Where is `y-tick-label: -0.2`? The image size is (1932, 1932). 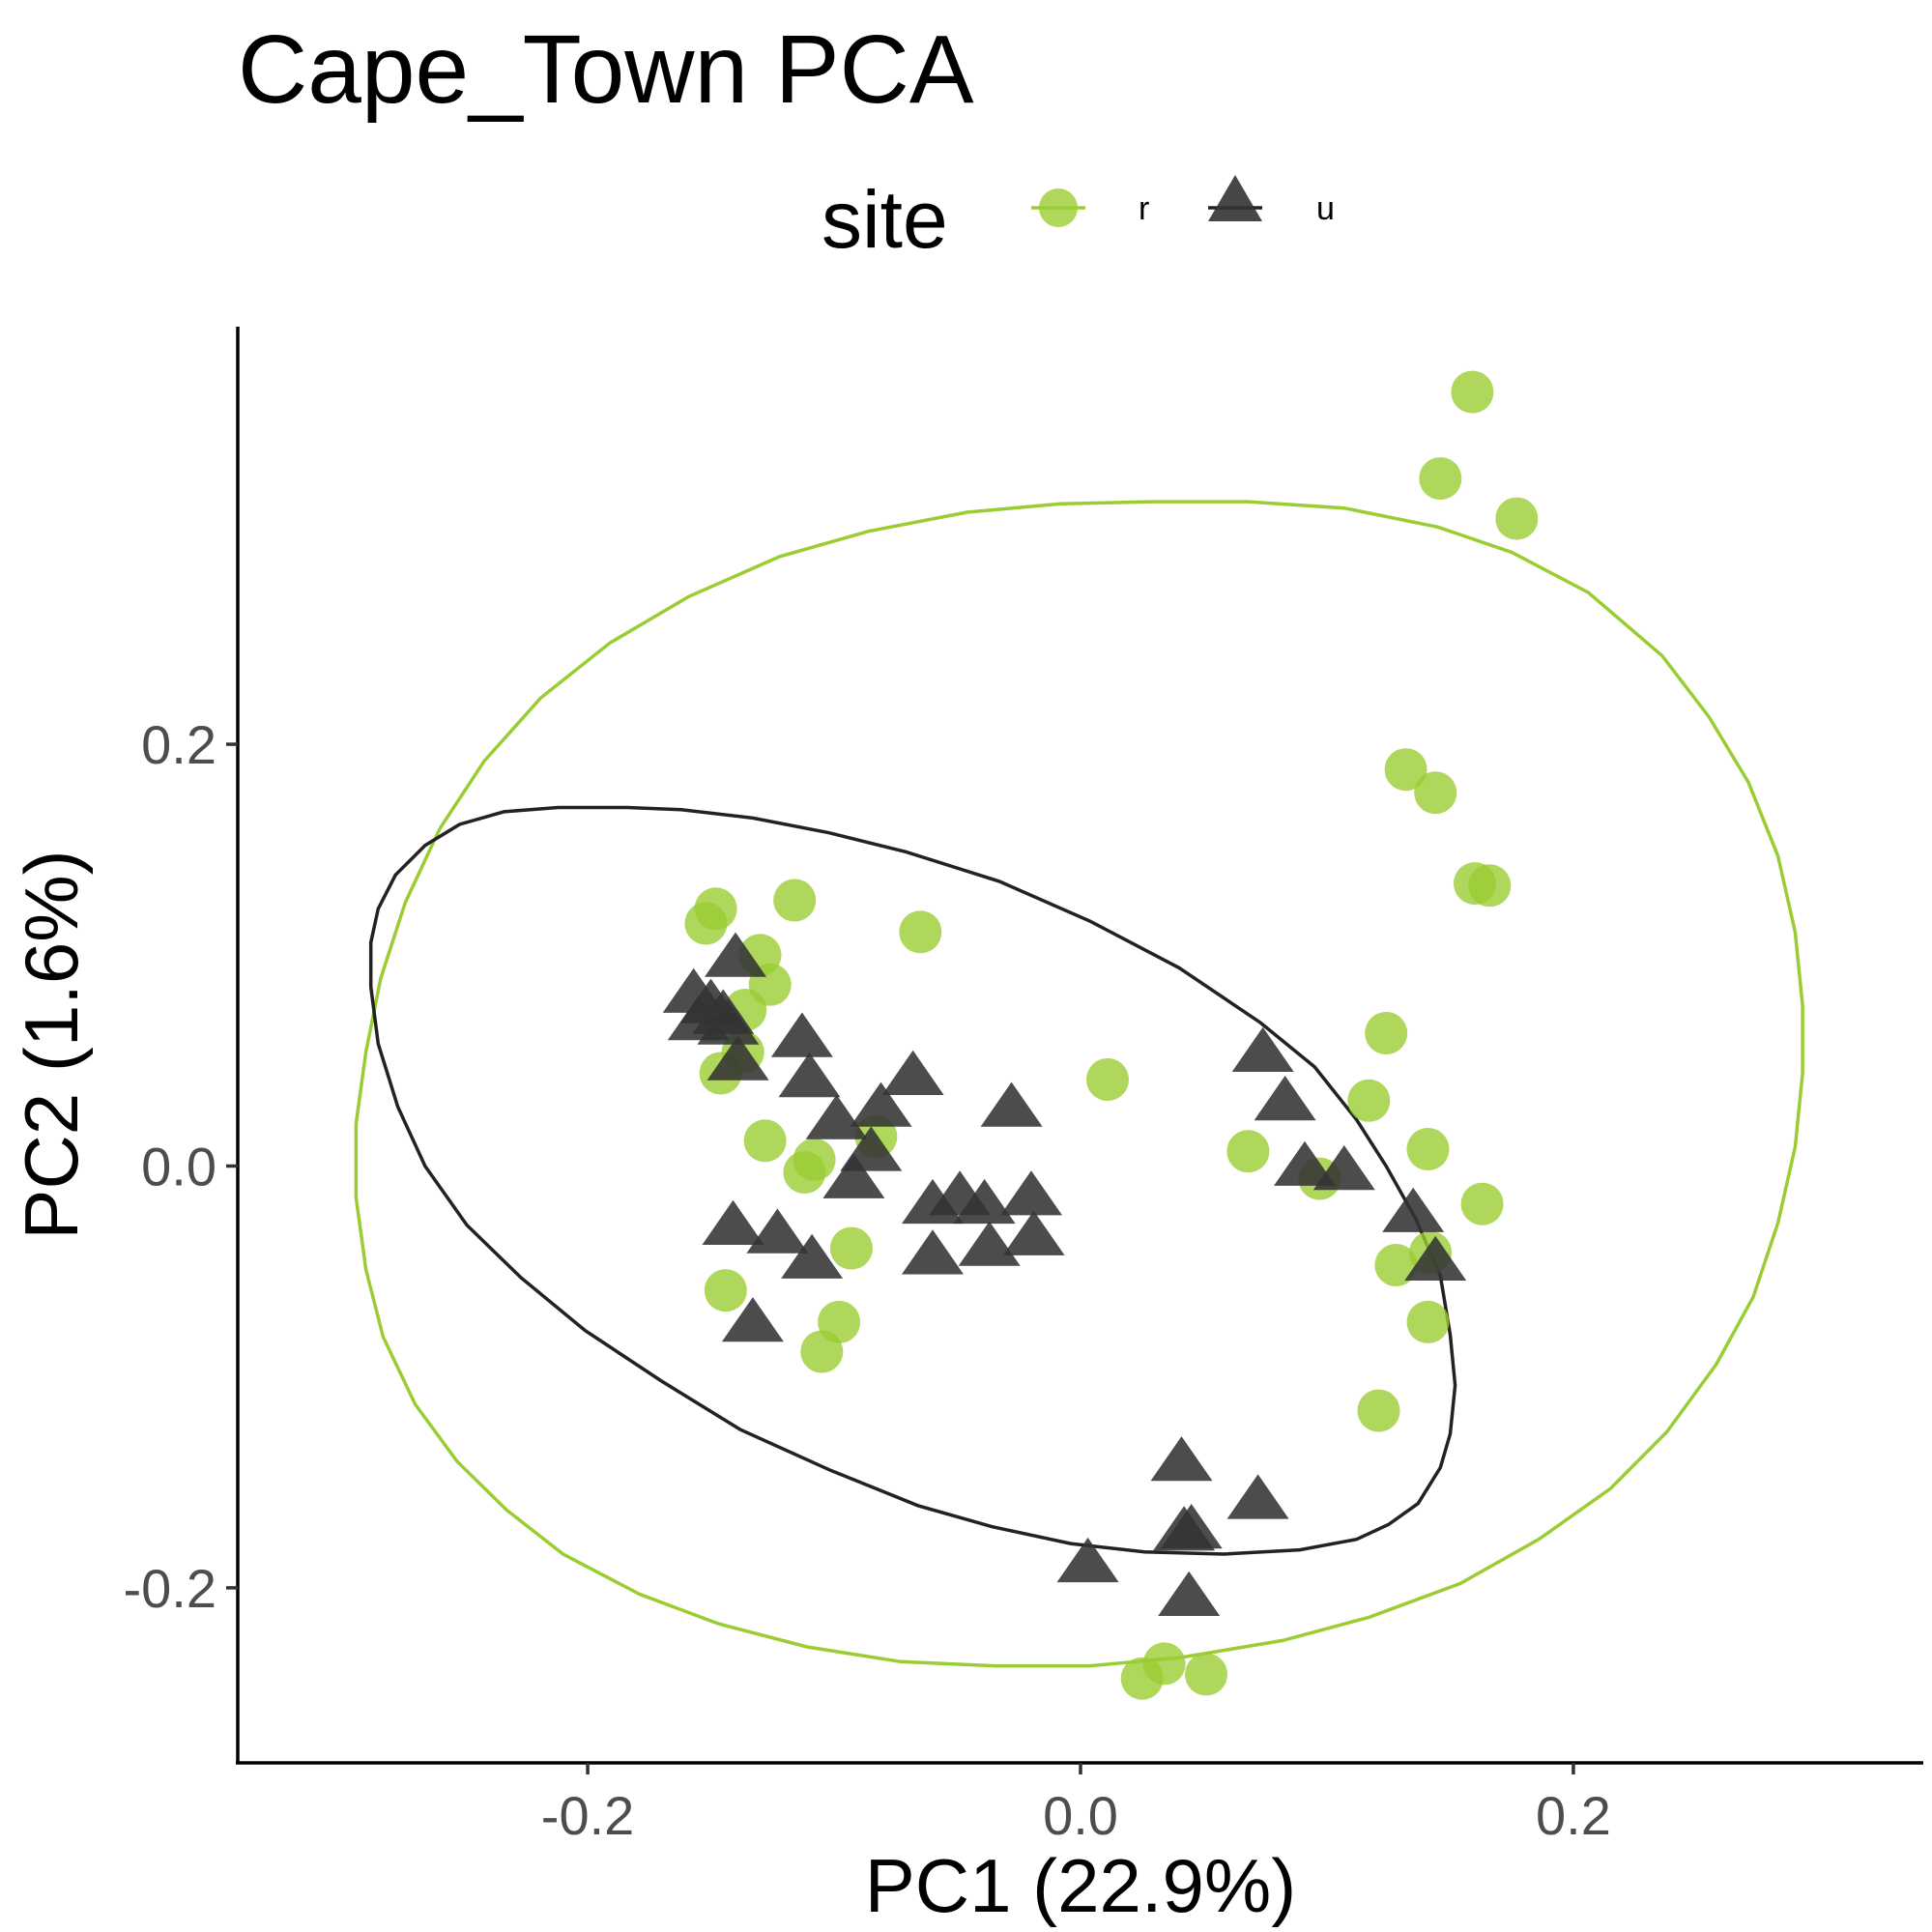
y-tick-label: -0.2 is located at coordinates (170, 1588).